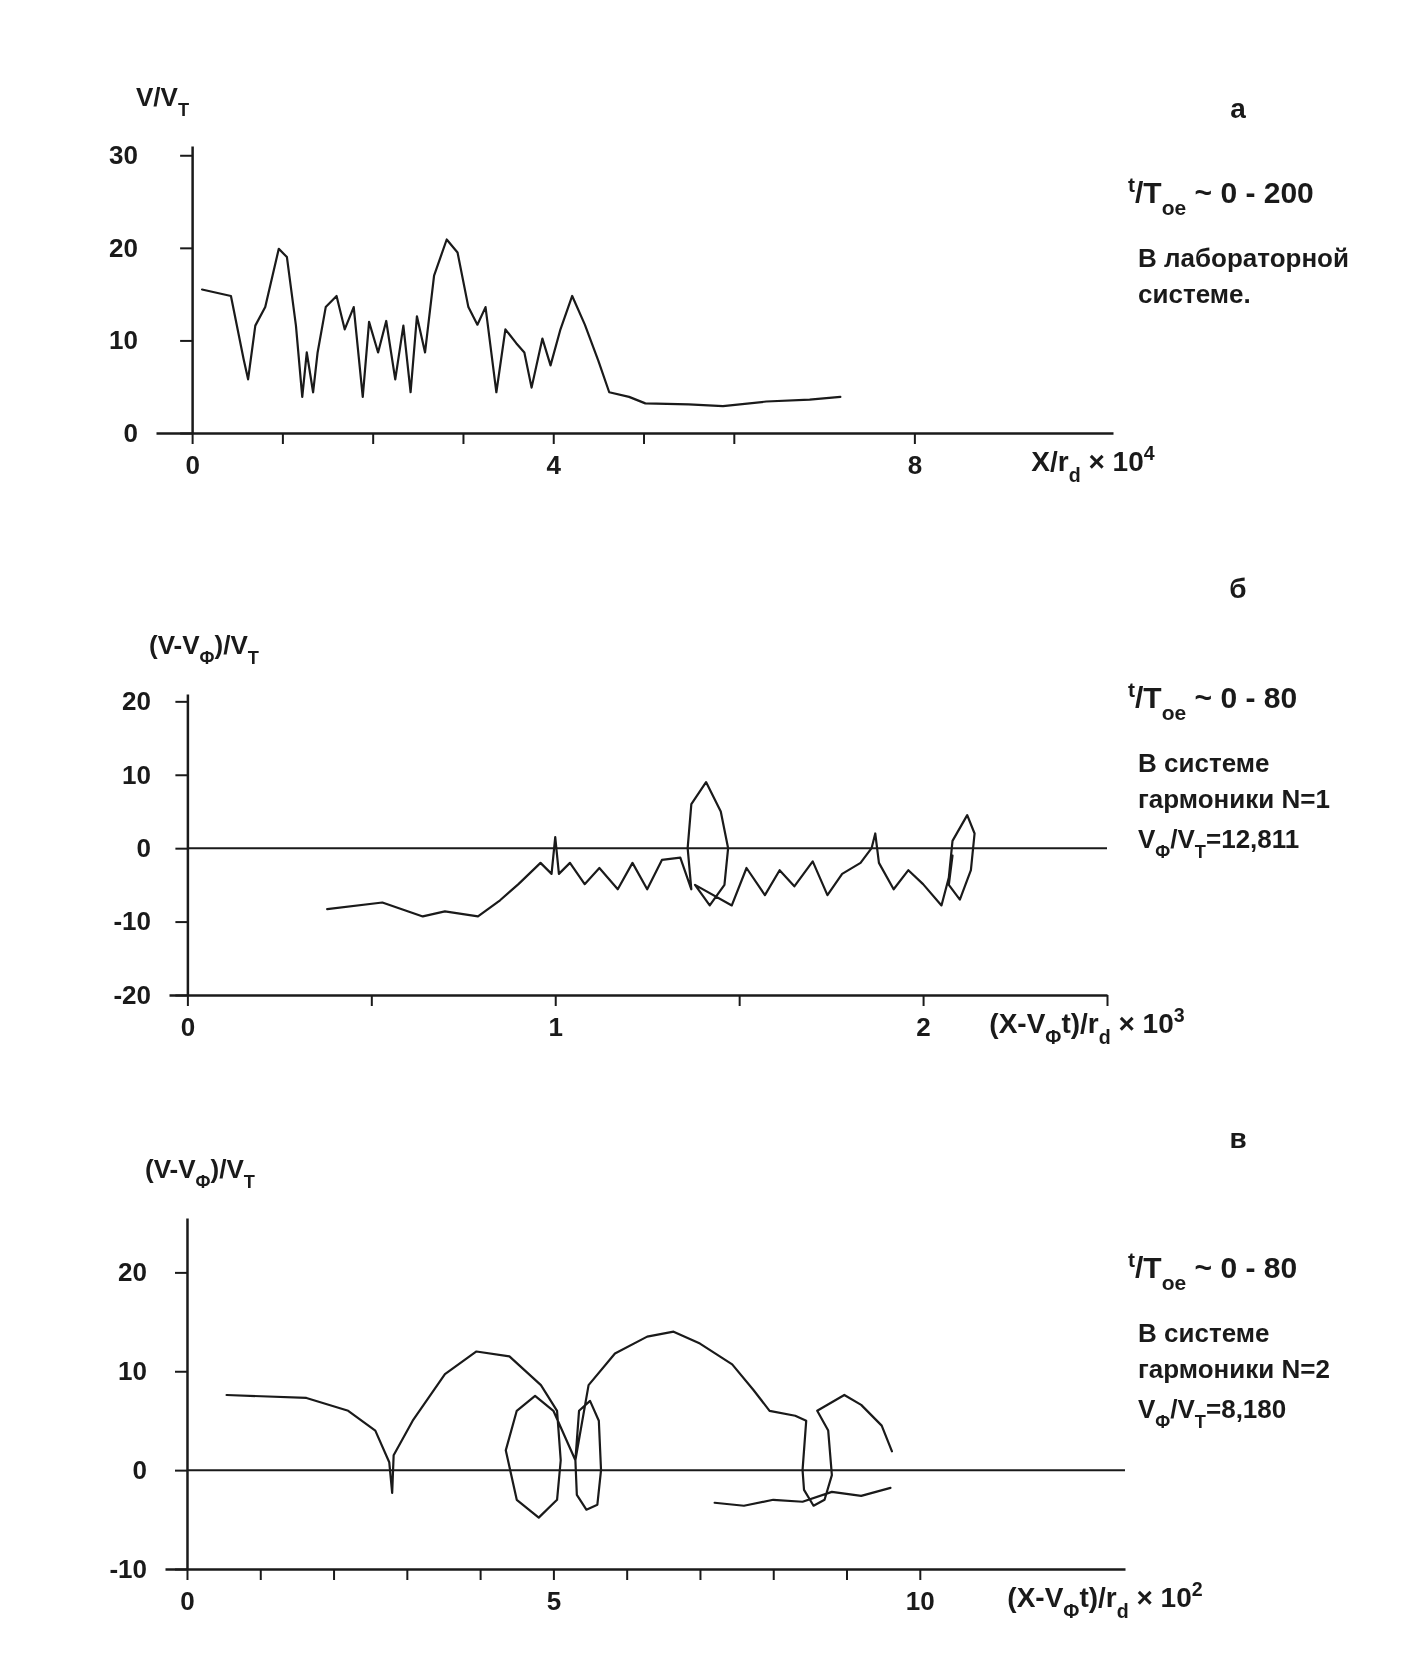 Image resolution: width=1405 pixels, height=1671 pixels. Describe the element at coordinates (1238, 108) in the screenshot. I see `text: а` at that location.